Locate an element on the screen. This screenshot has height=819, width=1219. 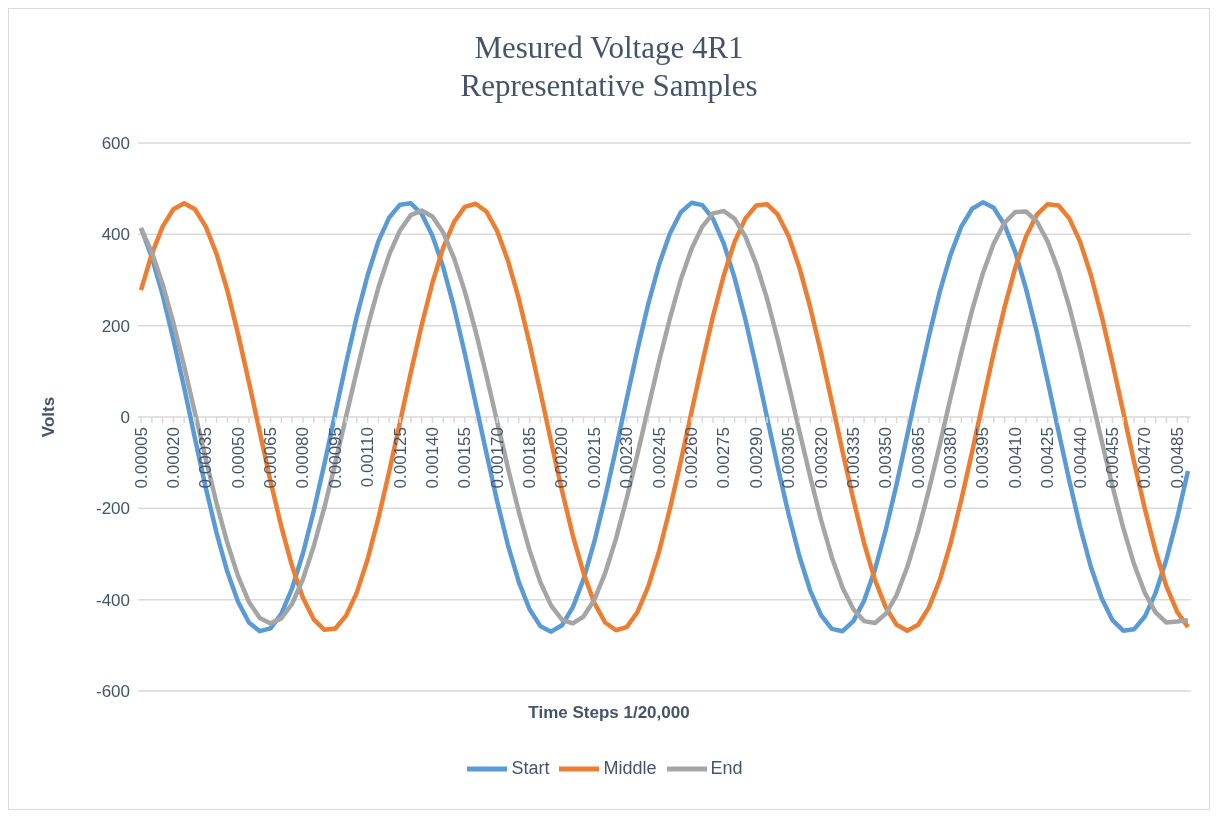
x-tick-label: 0.00350 is located at coordinates (886, 458).